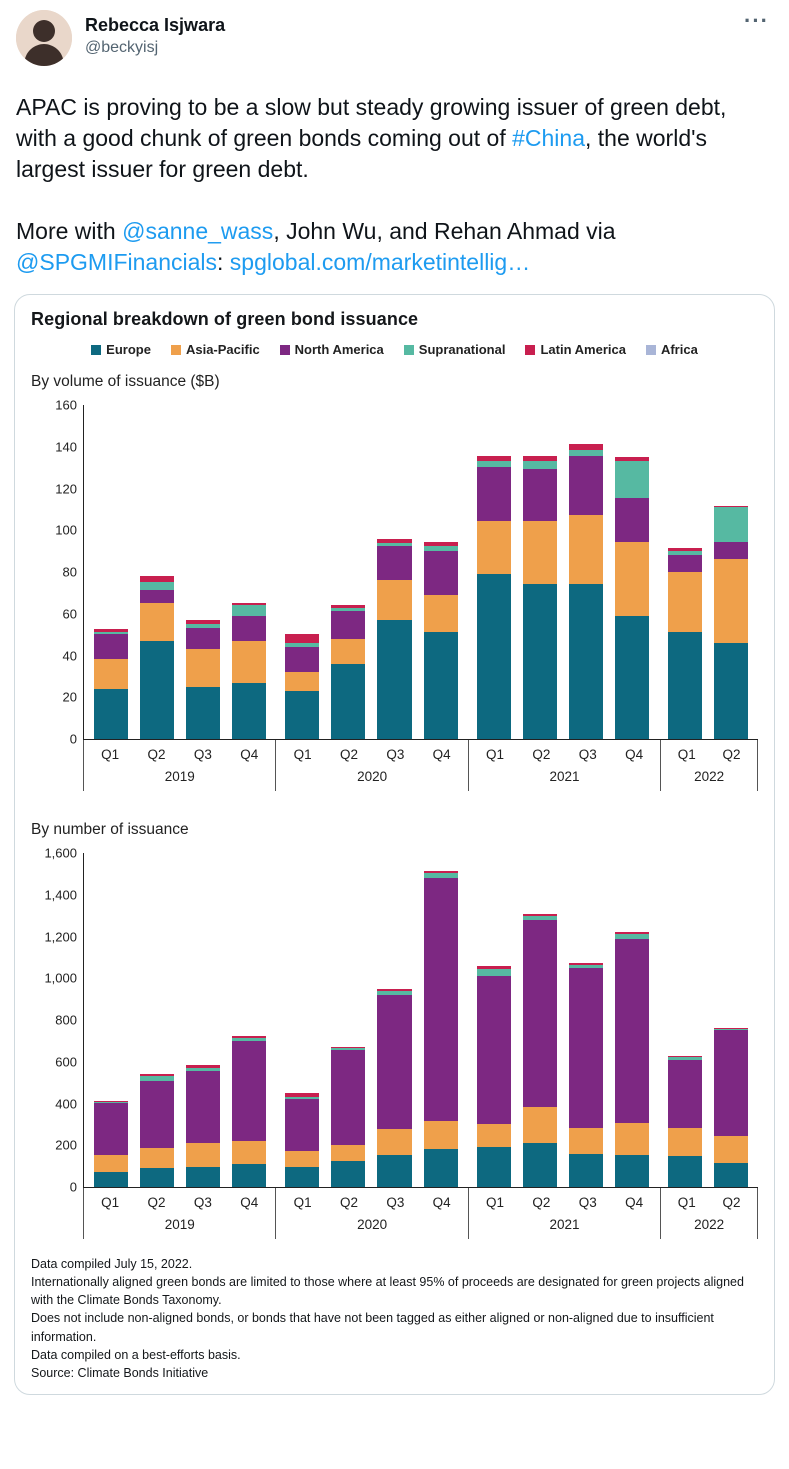 The height and width of the screenshot is (1469, 789). What do you see at coordinates (198, 231) in the screenshot?
I see `mention-sanne-wass: @sanne_wass` at bounding box center [198, 231].